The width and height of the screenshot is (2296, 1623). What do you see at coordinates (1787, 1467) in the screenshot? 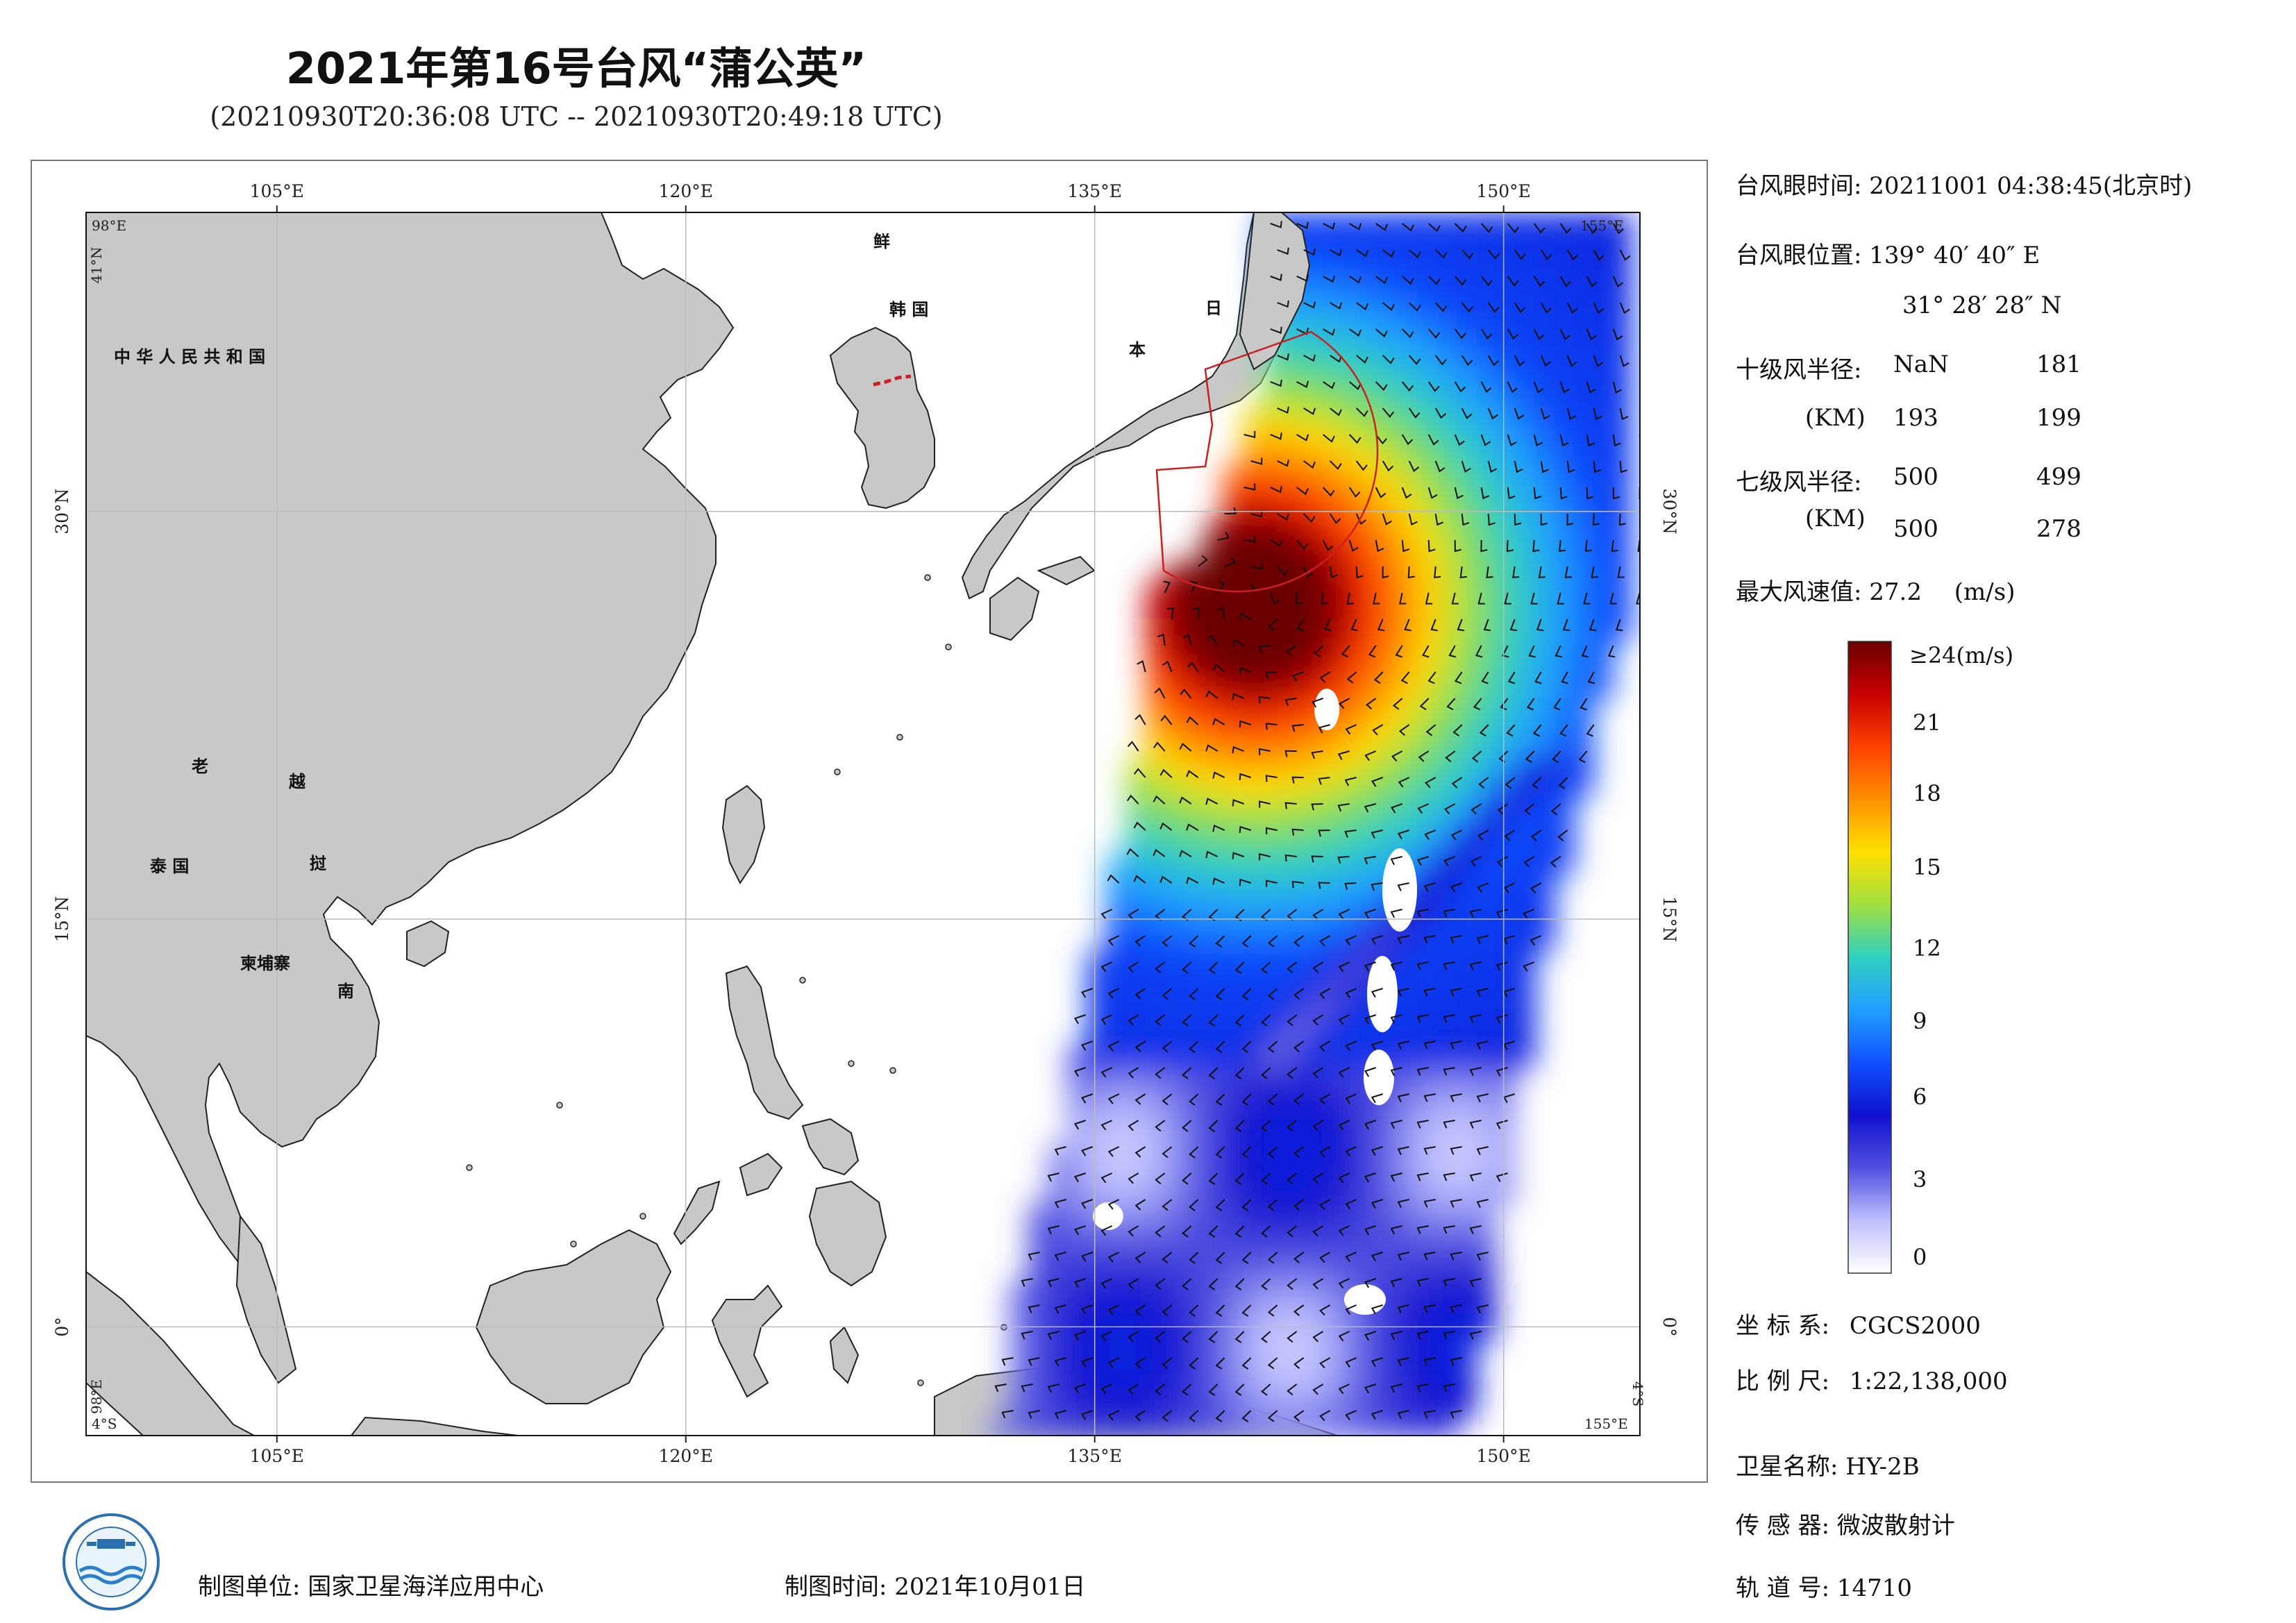
I see `satellite-label: 卫星名称:` at bounding box center [1787, 1467].